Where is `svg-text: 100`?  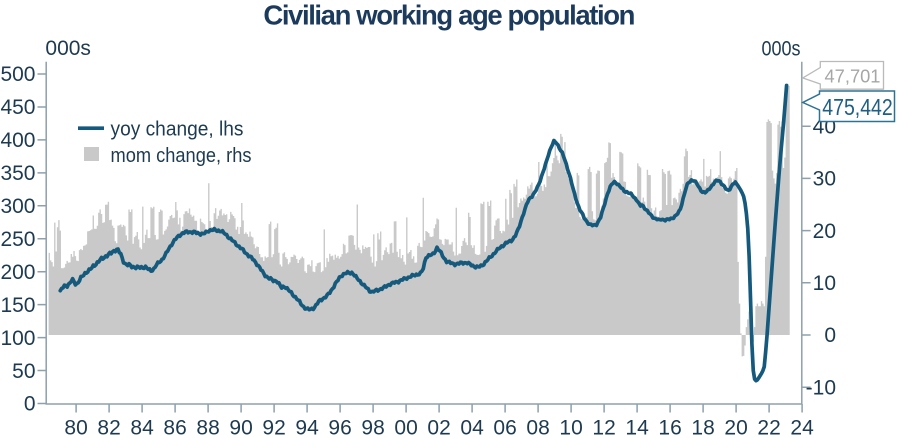
svg-text: 100 is located at coordinates (17, 338).